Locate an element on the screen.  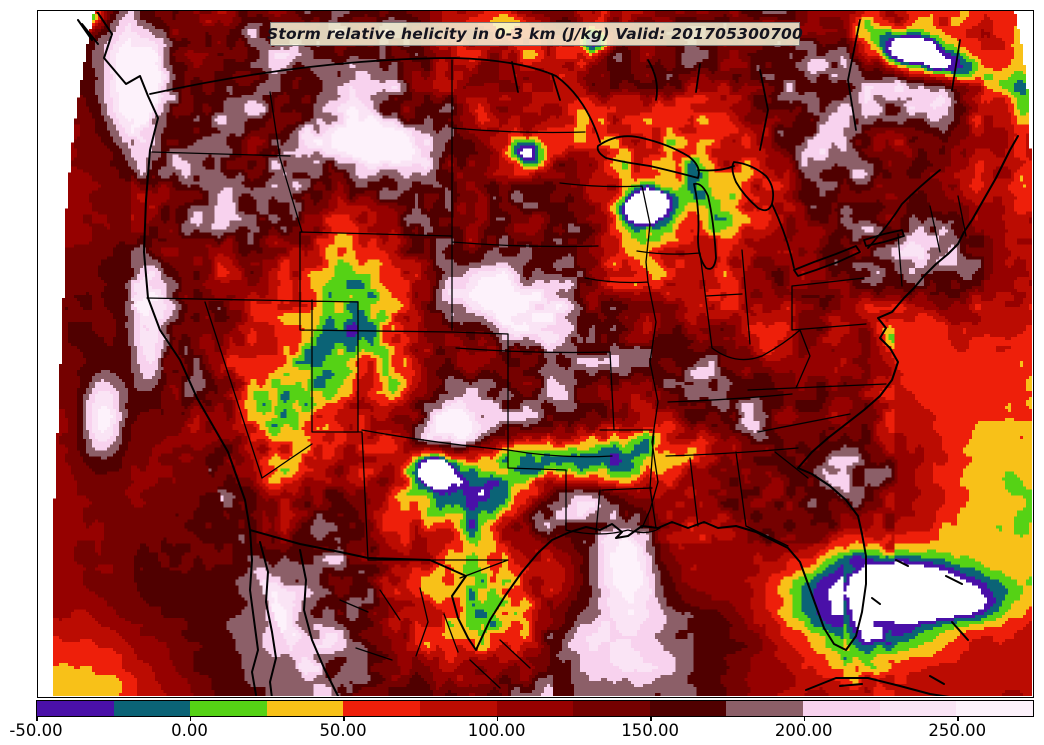
colorbar-tick-label: 250.00 is located at coordinates (957, 730).